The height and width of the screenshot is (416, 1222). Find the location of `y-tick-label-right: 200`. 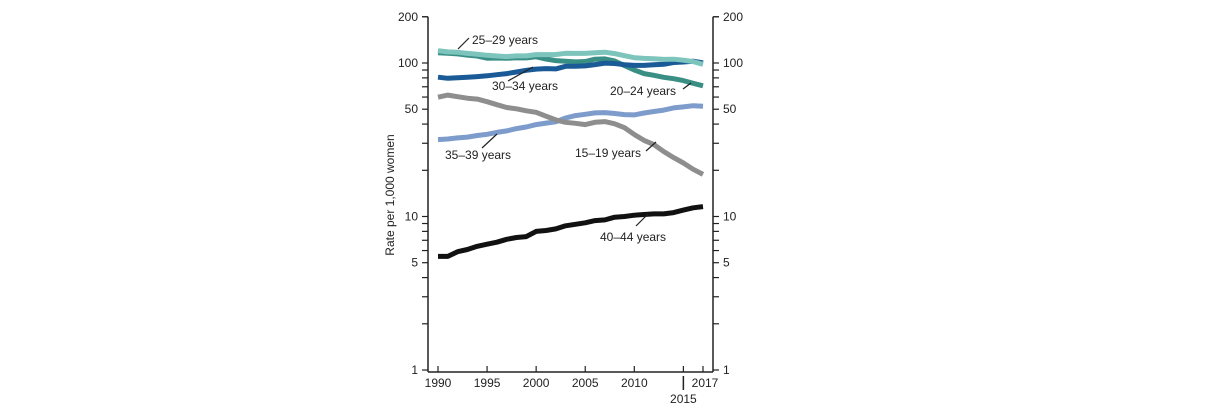

y-tick-label-right: 200 is located at coordinates (733, 17).